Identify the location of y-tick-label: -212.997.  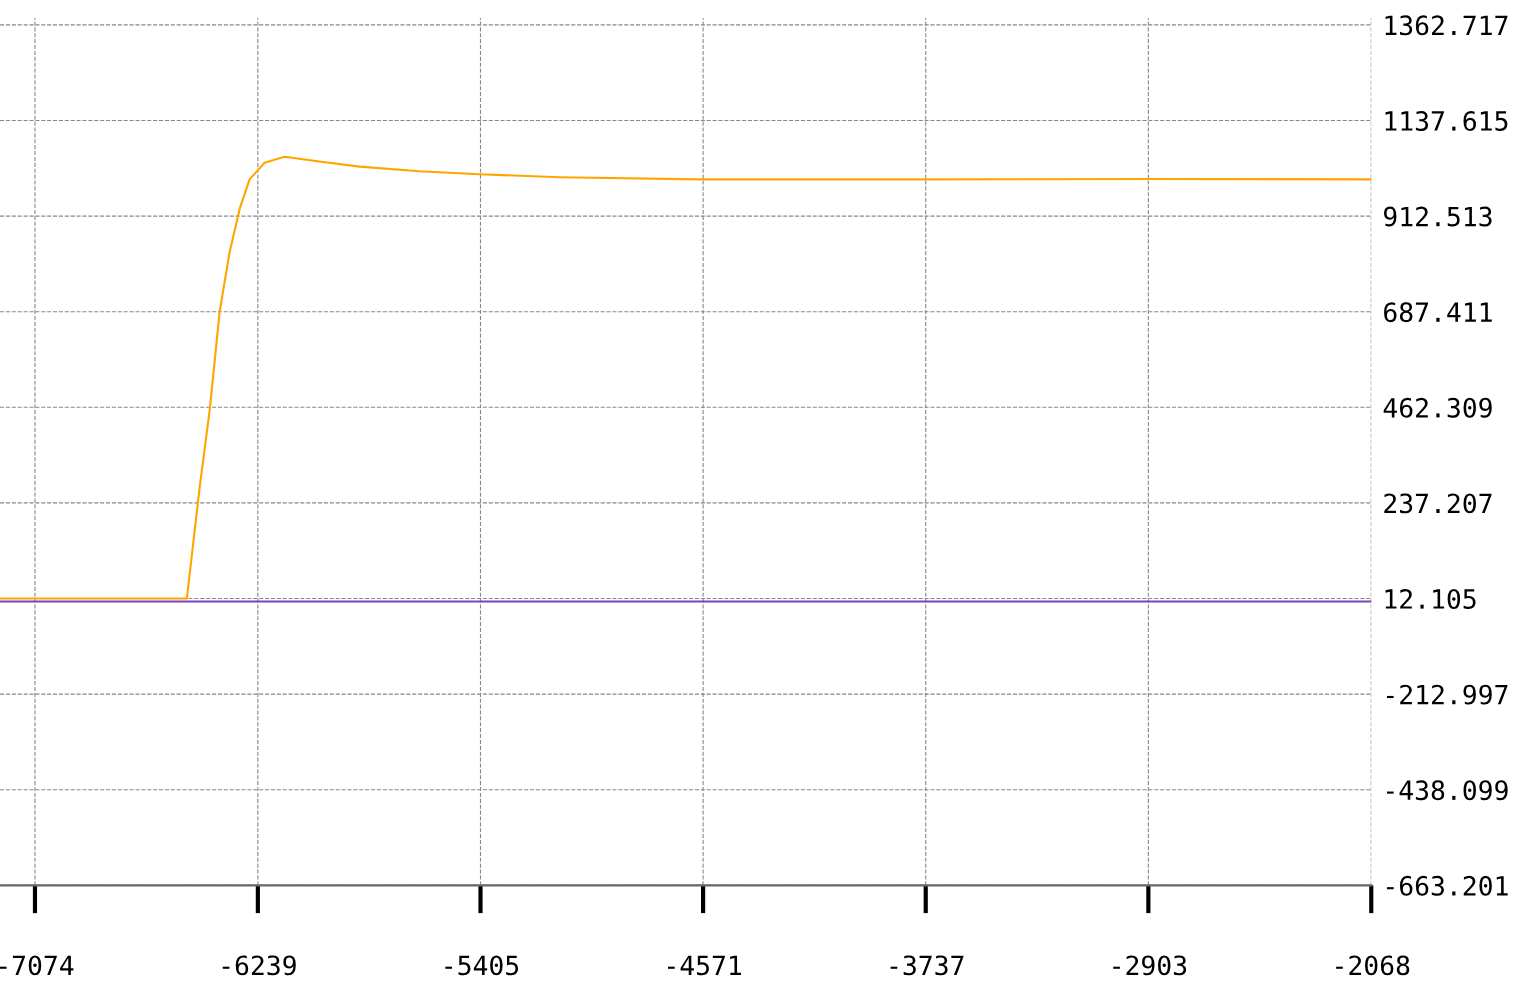
(1447, 694).